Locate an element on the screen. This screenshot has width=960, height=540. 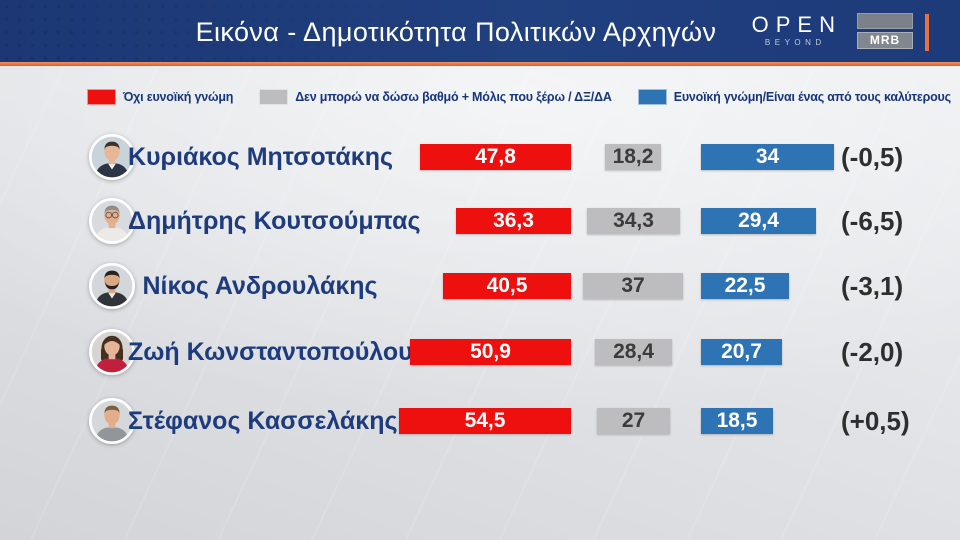
neutral-bar: 27 is located at coordinates (633, 421).